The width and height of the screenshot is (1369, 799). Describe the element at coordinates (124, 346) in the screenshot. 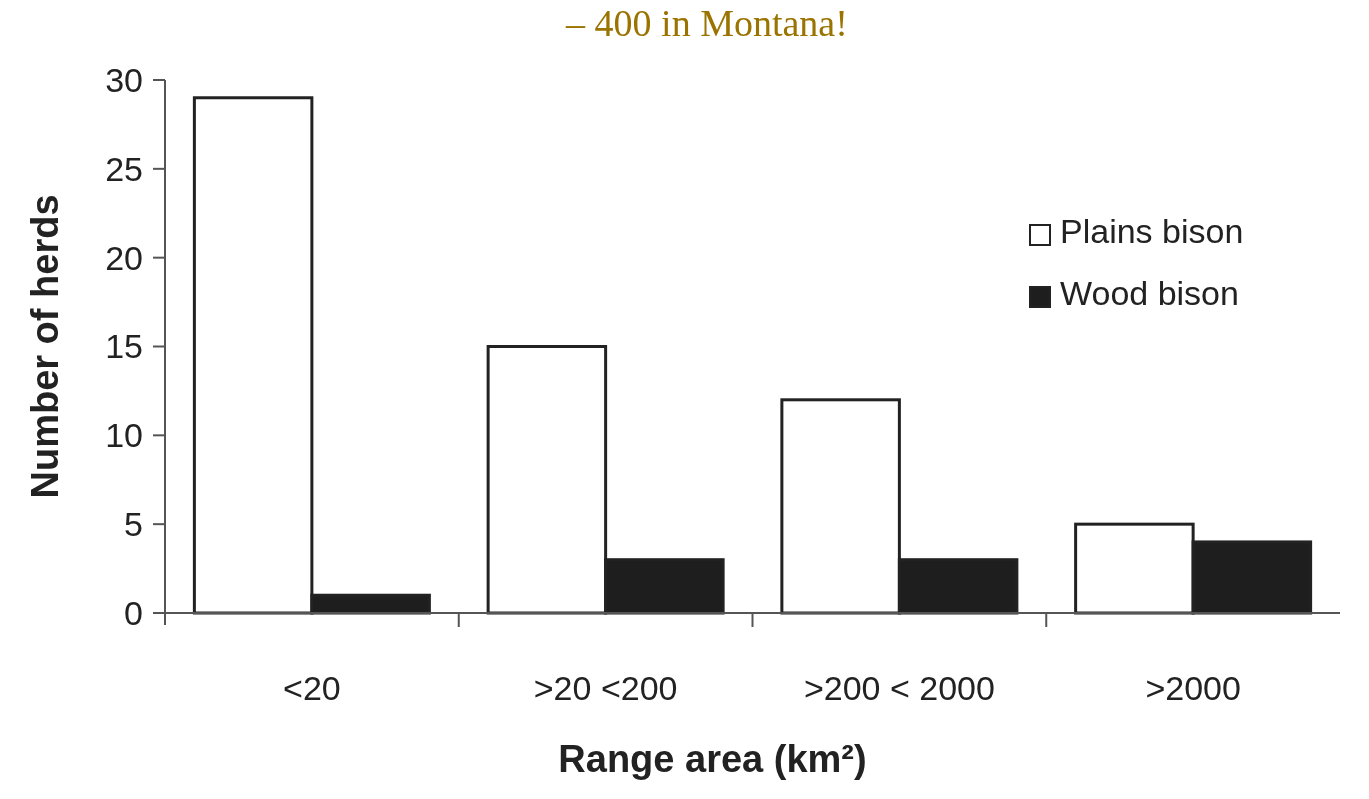

I see `y-tick-label: 15` at that location.